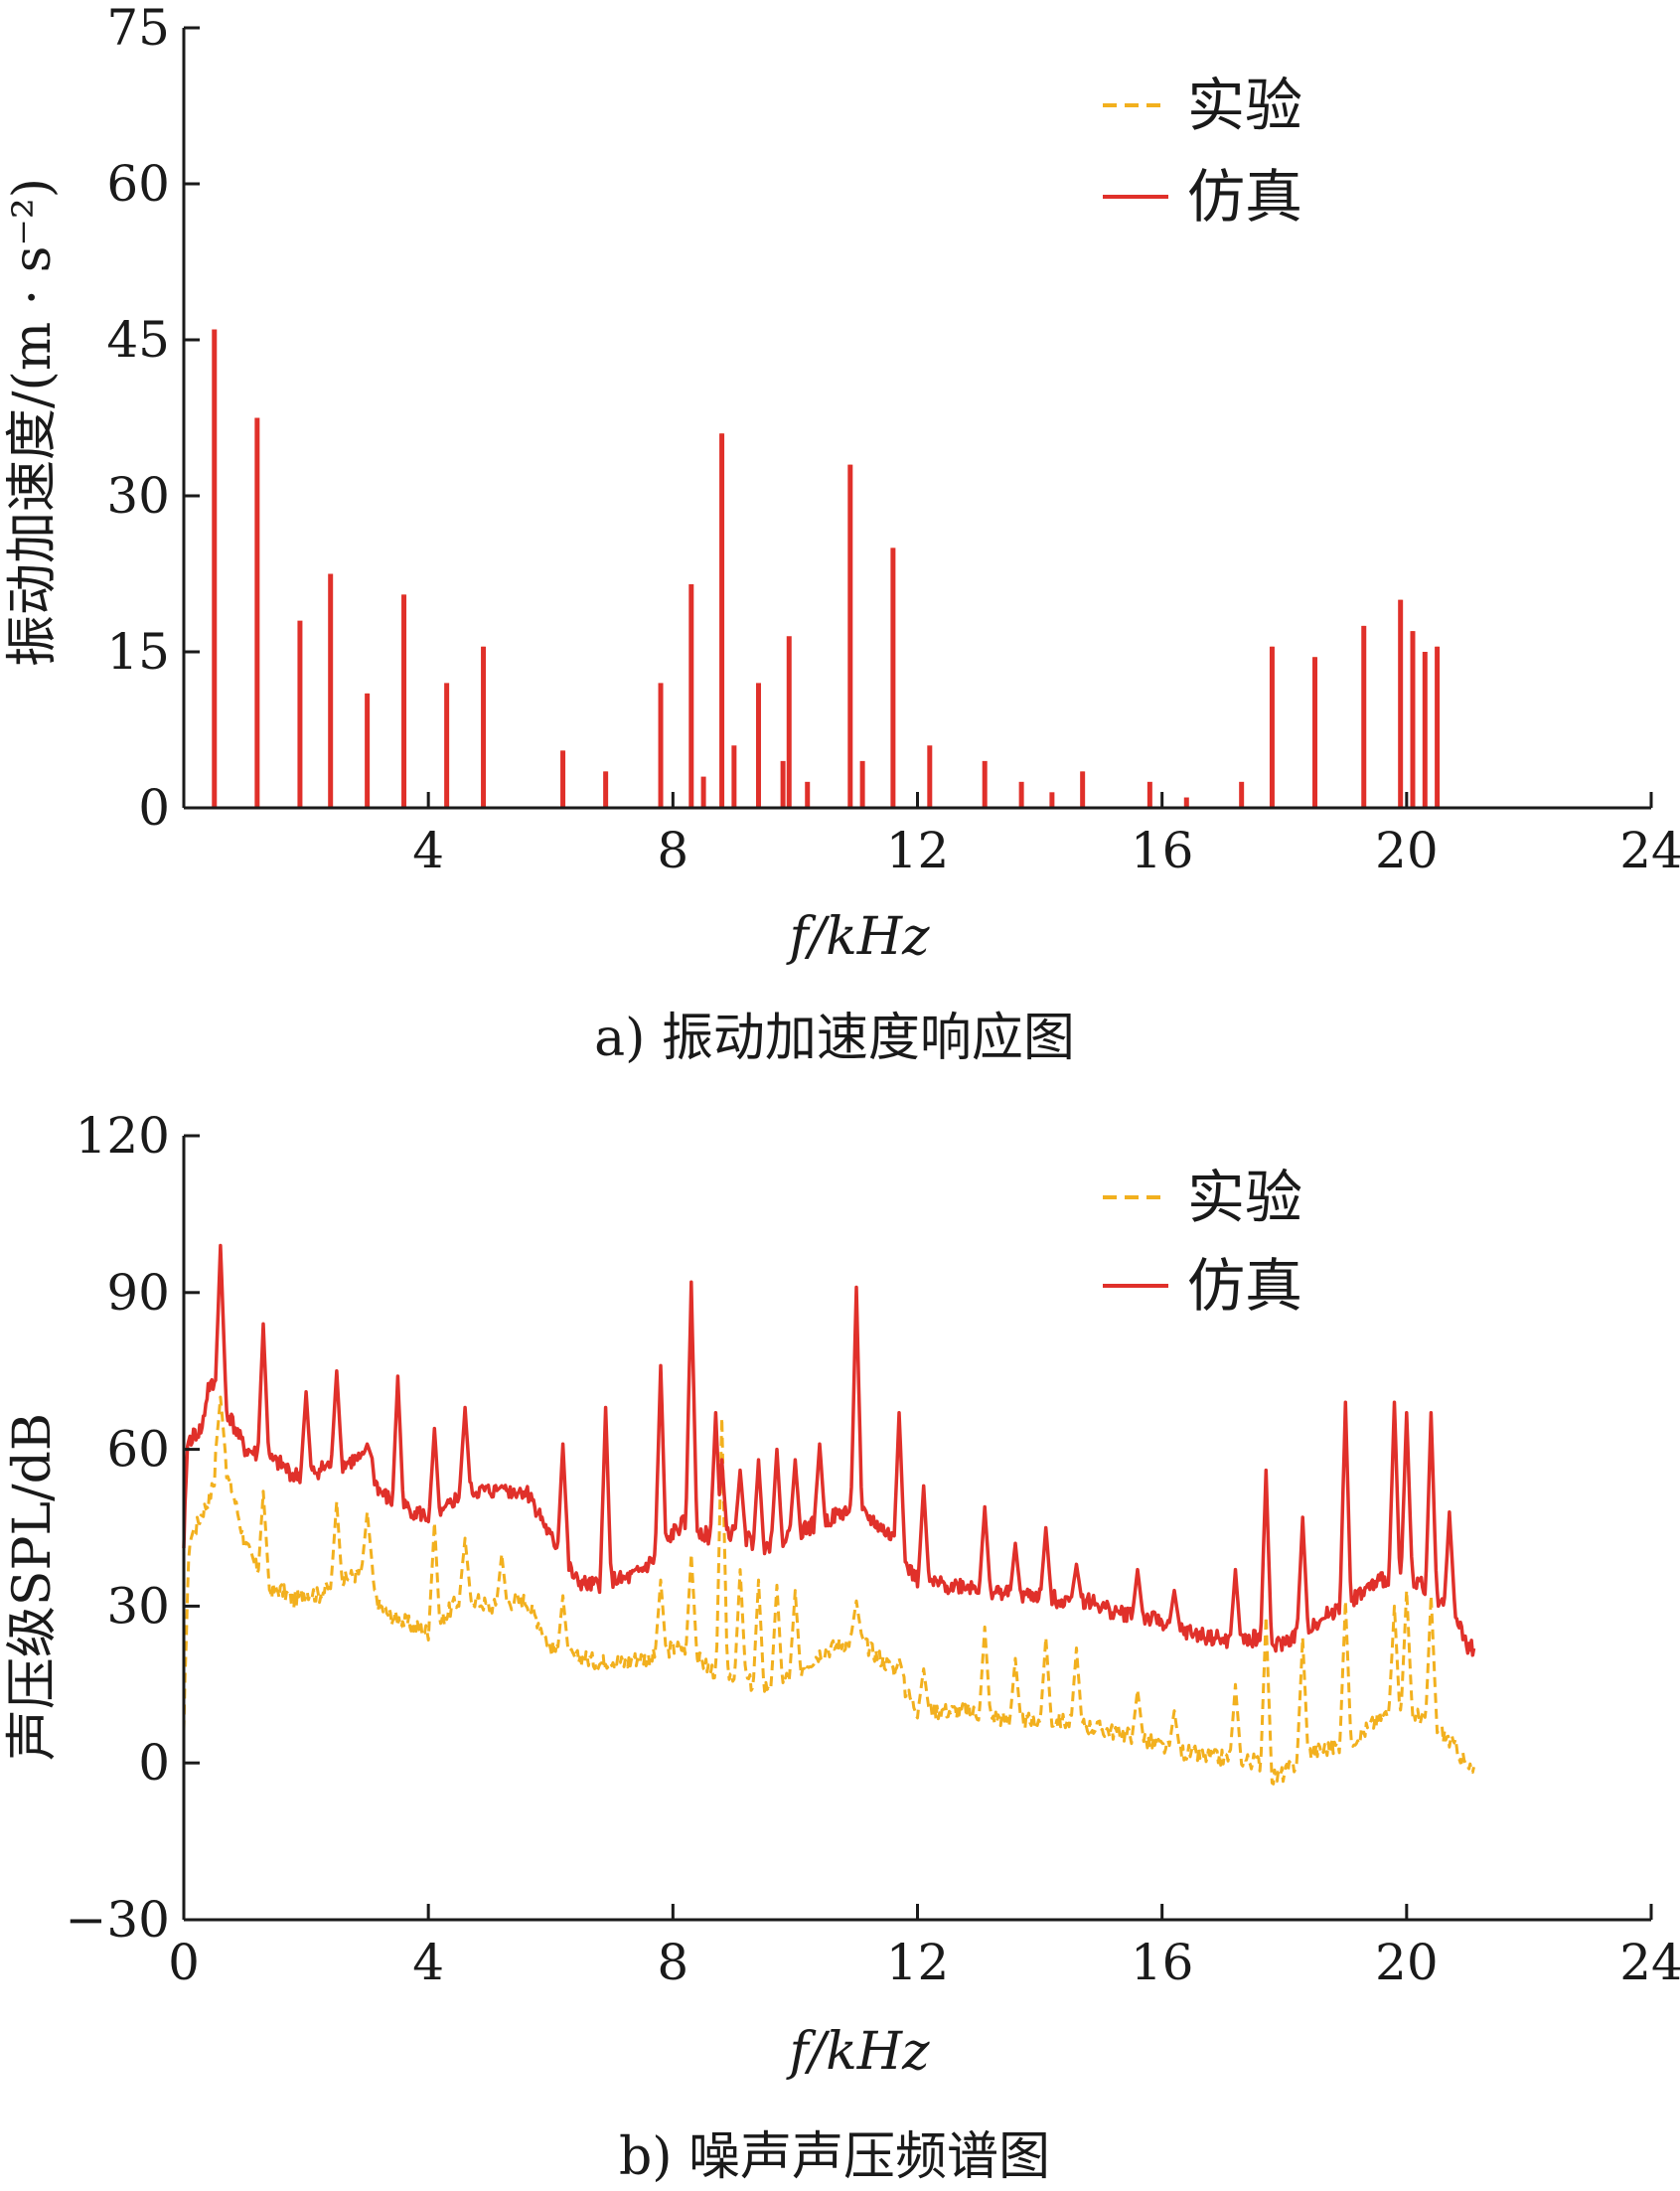 The width and height of the screenshot is (1680, 2191). I want to click on y-tick-label: 45, so click(138, 340).